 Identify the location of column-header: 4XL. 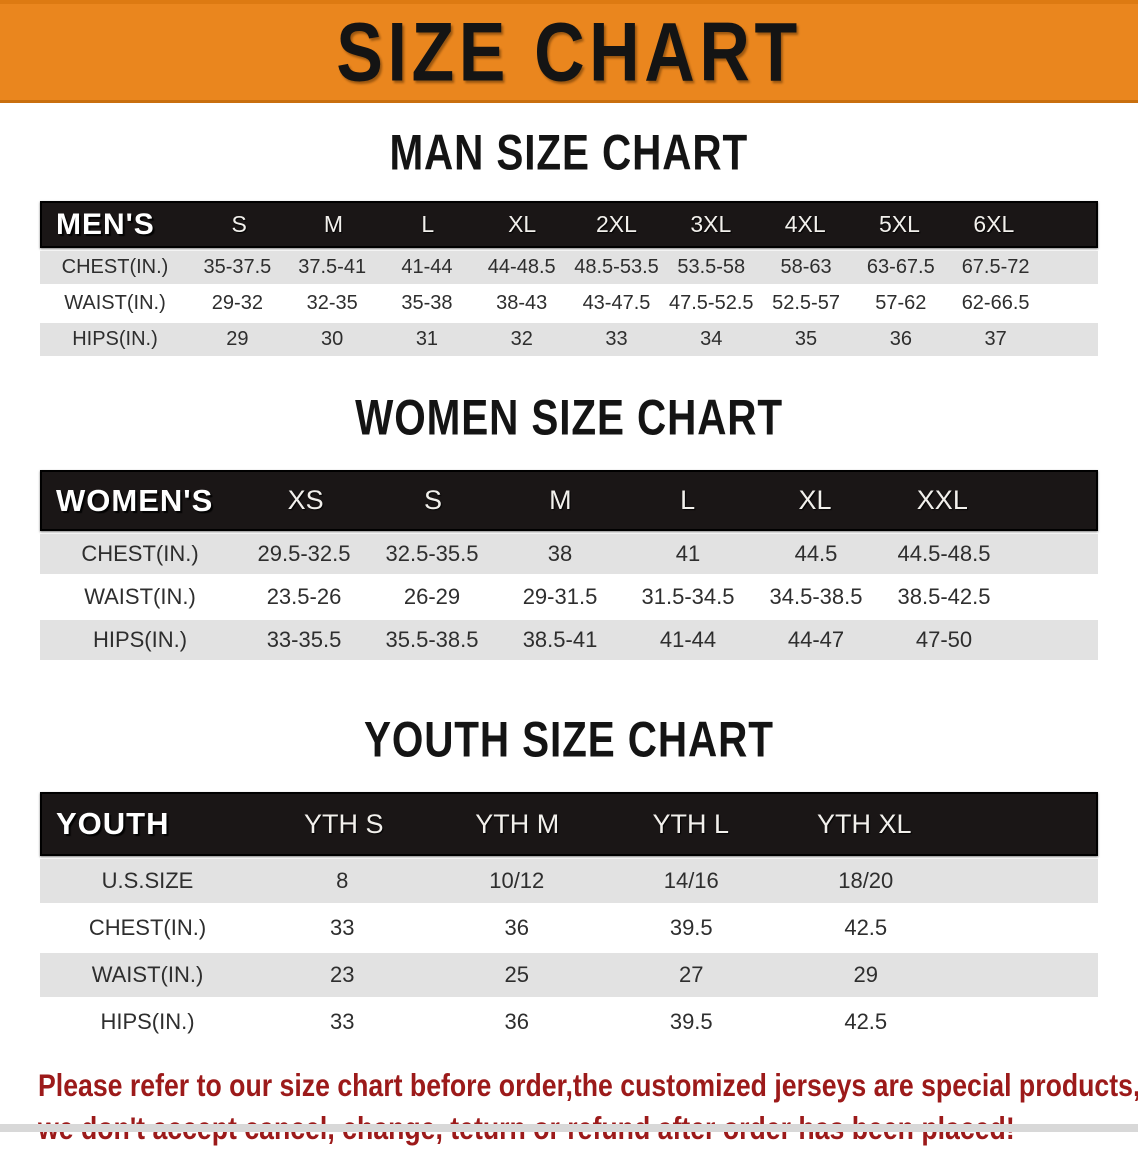
(805, 224).